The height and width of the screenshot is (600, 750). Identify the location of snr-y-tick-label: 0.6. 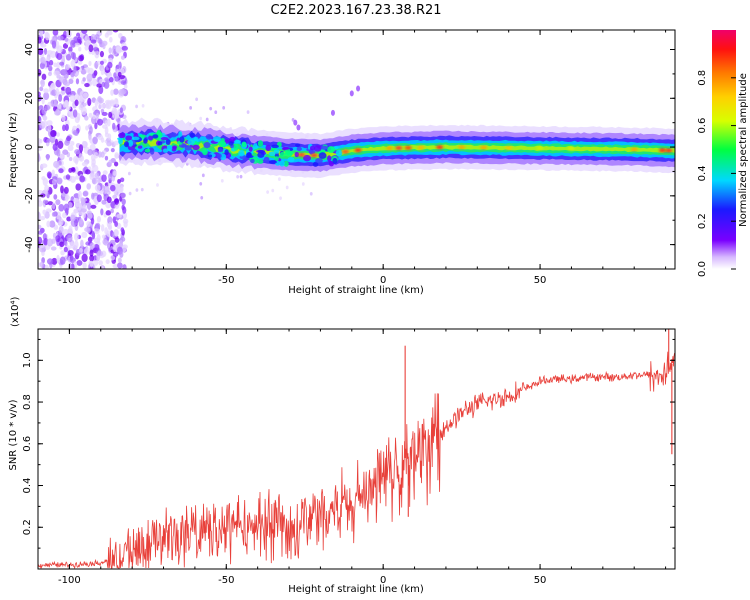
(27, 444).